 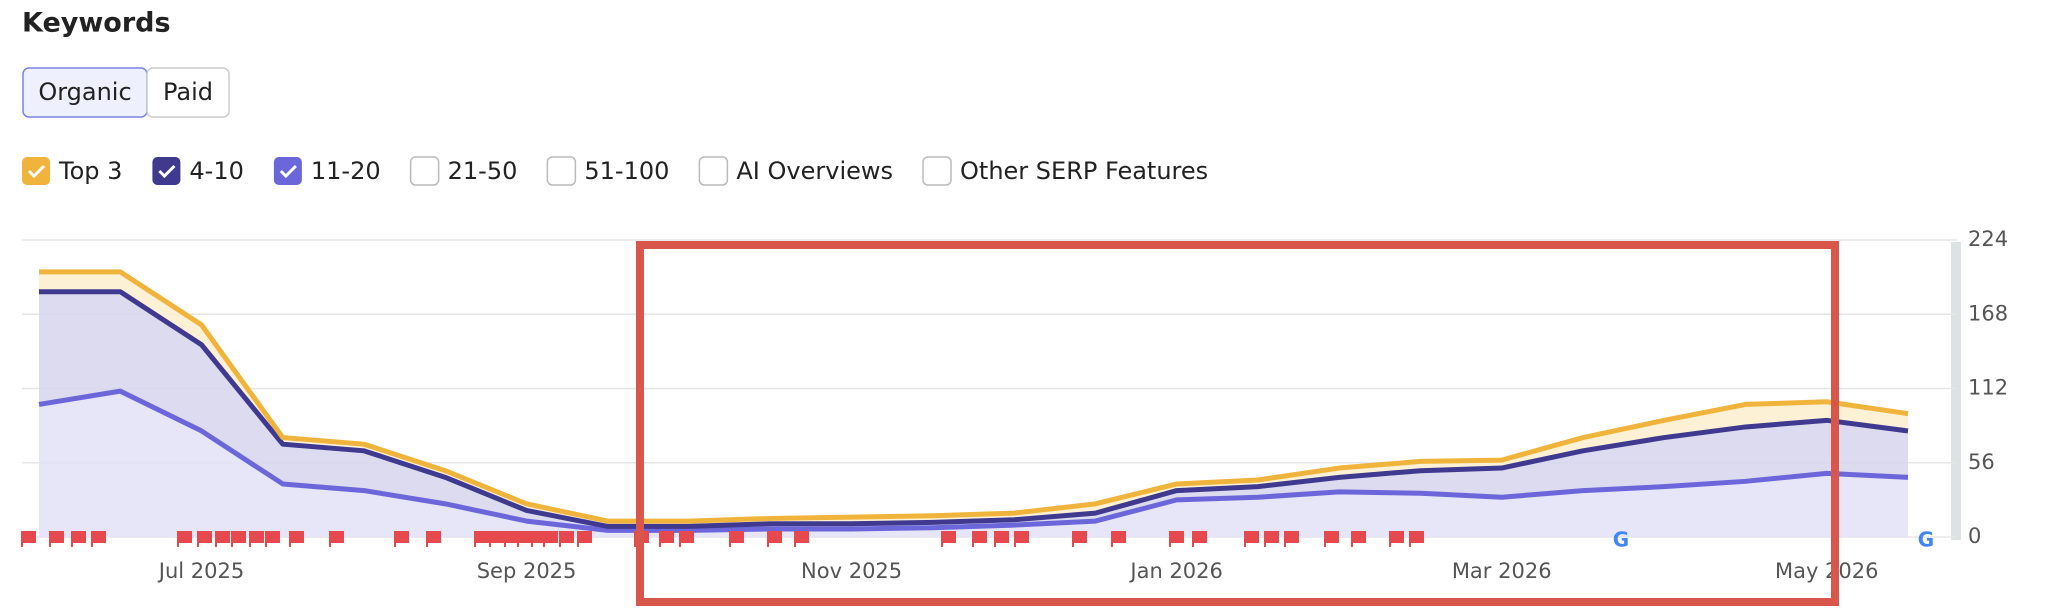 What do you see at coordinates (1981, 462) in the screenshot?
I see `y-tick-label: 56` at bounding box center [1981, 462].